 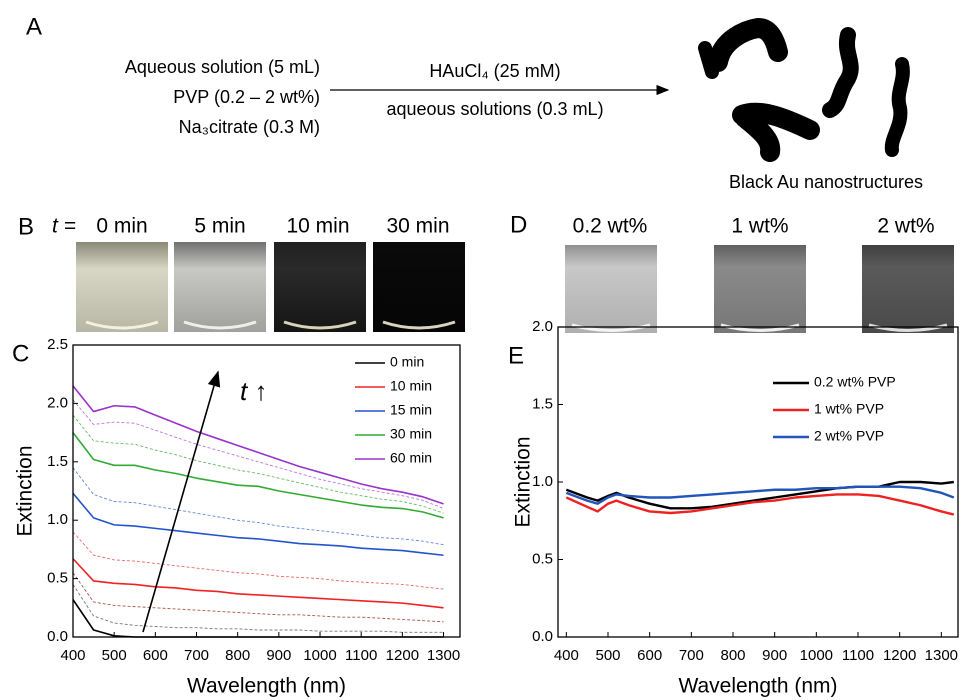 I want to click on panel-label: D, so click(x=518, y=224).